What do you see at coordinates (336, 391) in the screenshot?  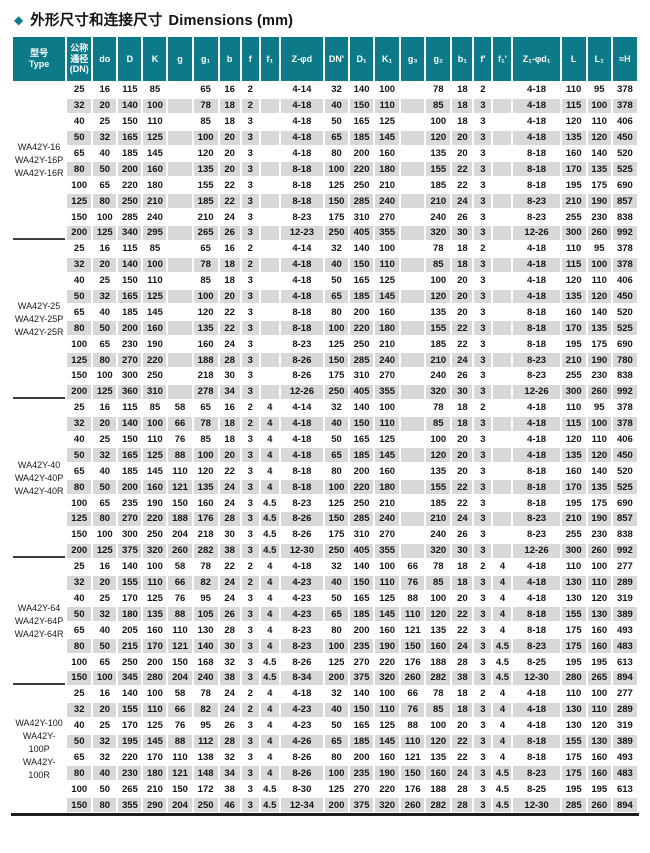 I see `table-cell: 250` at bounding box center [336, 391].